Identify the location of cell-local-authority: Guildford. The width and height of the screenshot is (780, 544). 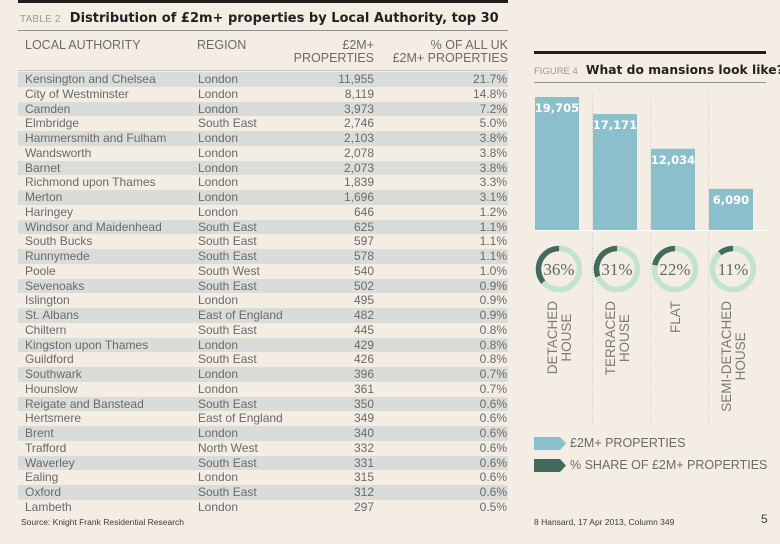
(49, 359).